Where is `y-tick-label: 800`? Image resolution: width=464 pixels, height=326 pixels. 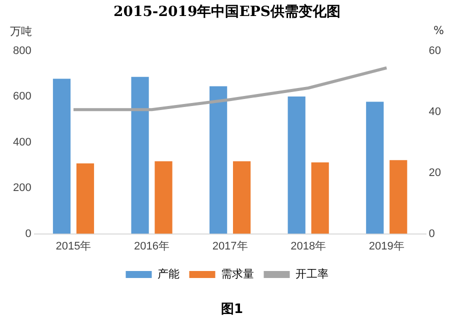
y-tick-label: 800 is located at coordinates (22, 50).